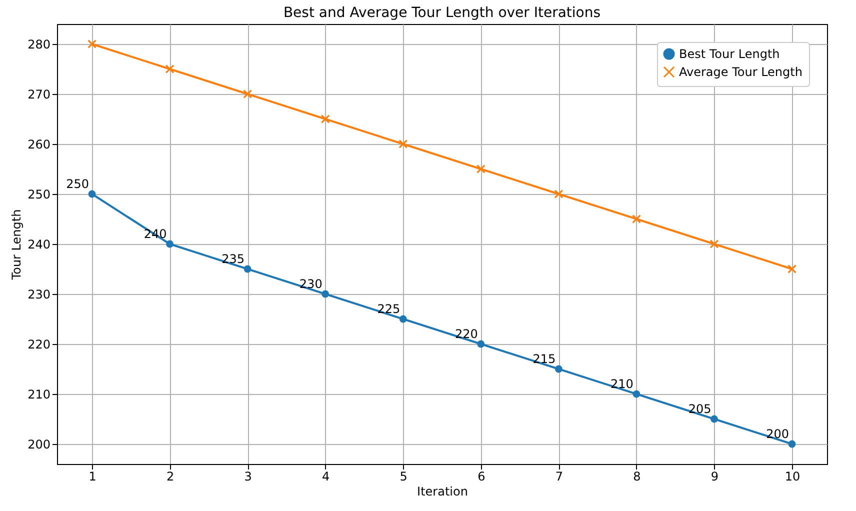 The height and width of the screenshot is (511, 856). What do you see at coordinates (637, 477) in the screenshot?
I see `x-tick-label: 8` at bounding box center [637, 477].